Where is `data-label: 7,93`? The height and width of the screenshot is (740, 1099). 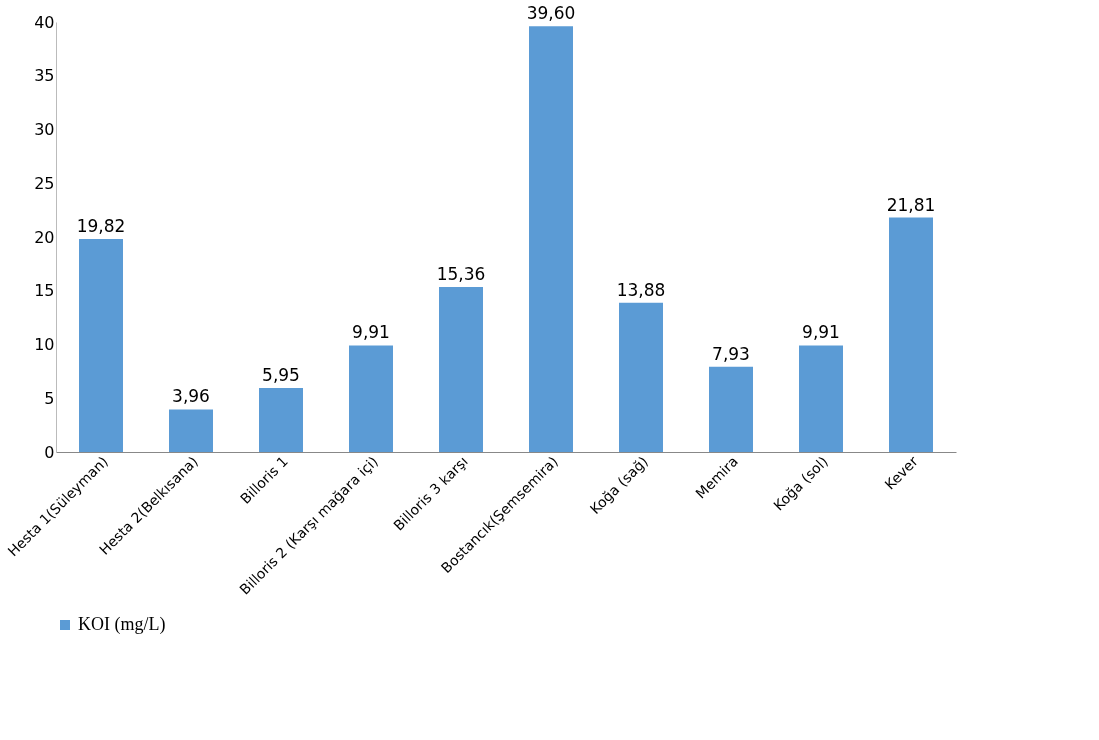
data-label: 7,93 is located at coordinates (731, 353).